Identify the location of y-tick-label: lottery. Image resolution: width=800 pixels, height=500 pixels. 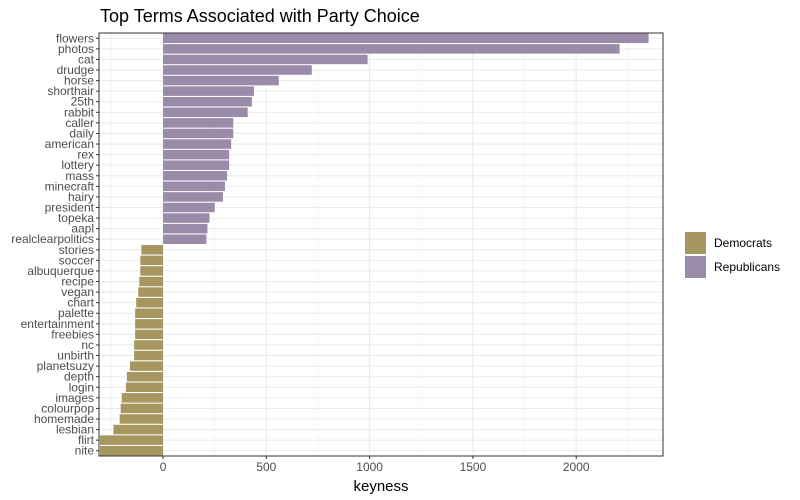
(77, 165).